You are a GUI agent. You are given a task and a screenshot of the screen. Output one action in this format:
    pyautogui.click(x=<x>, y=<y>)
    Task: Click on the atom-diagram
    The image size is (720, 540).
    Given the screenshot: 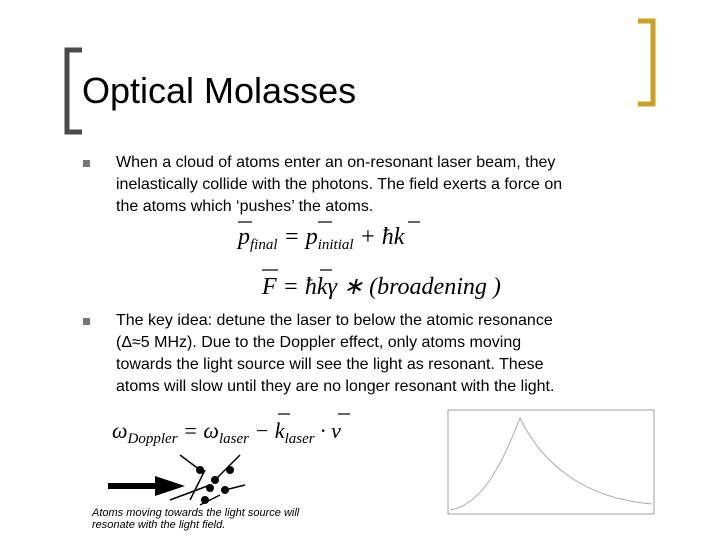 What is the action you would take?
    pyautogui.click(x=177, y=480)
    